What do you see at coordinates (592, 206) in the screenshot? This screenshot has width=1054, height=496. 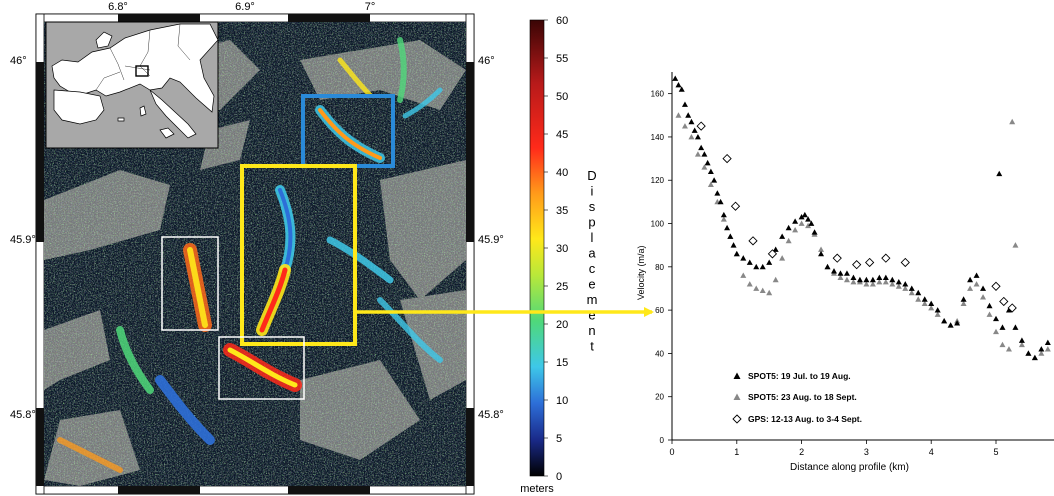 I see `colorbar-label-letter: s` at bounding box center [592, 206].